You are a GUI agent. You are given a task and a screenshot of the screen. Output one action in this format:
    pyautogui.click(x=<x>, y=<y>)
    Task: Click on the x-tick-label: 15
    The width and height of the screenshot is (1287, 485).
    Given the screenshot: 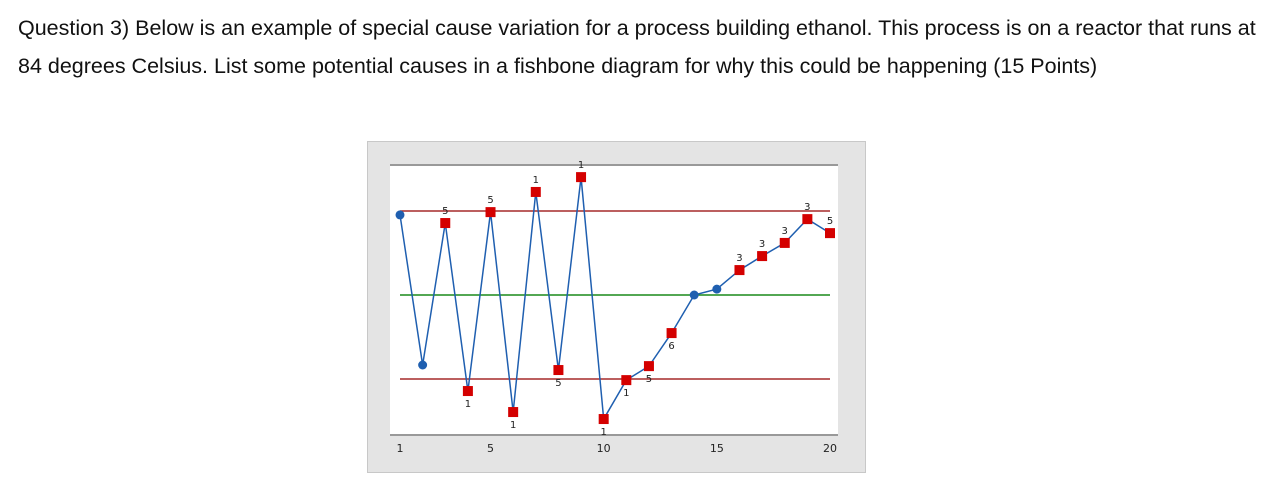 What is the action you would take?
    pyautogui.click(x=717, y=448)
    